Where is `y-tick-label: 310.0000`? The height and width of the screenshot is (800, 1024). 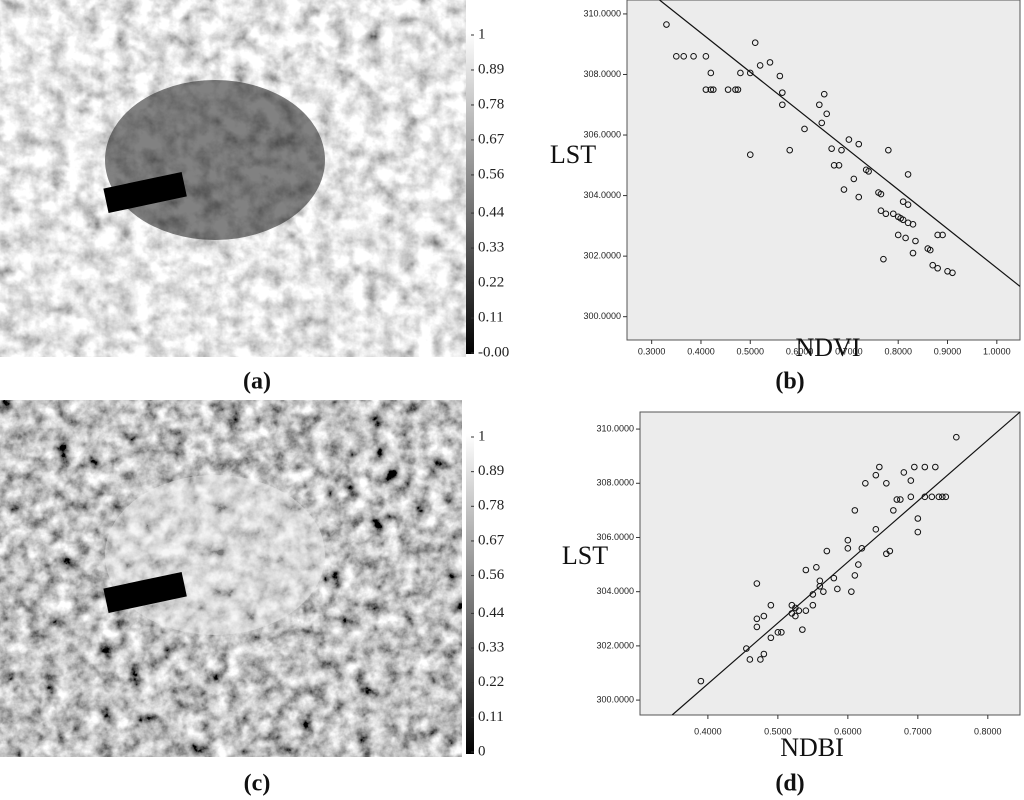
y-tick-label: 310.0000 is located at coordinates (602, 13).